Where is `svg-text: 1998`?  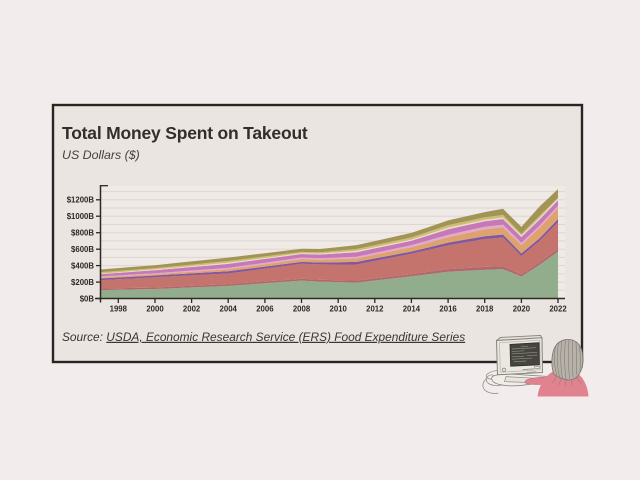
svg-text: 1998 is located at coordinates (119, 309).